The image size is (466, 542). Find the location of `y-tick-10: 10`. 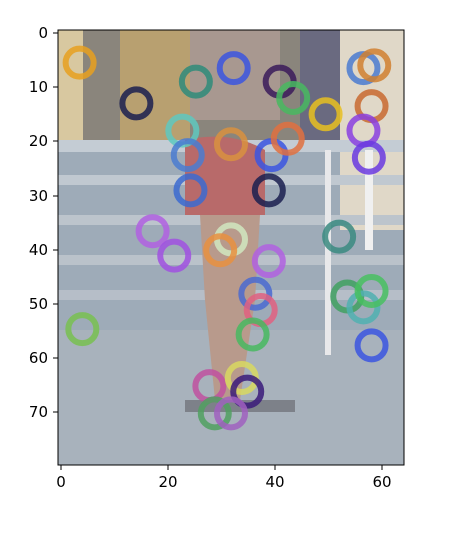

y-tick-10: 10 is located at coordinates (43, 87).